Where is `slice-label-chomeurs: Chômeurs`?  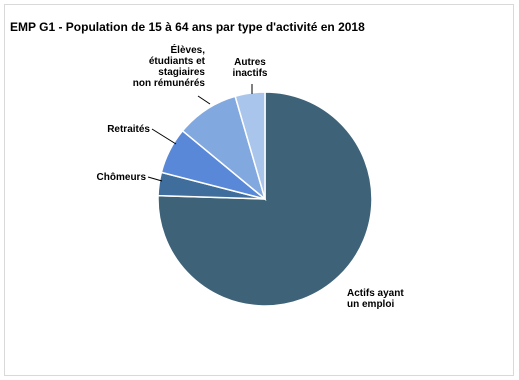
slice-label-chomeurs: Chômeurs is located at coordinates (122, 177).